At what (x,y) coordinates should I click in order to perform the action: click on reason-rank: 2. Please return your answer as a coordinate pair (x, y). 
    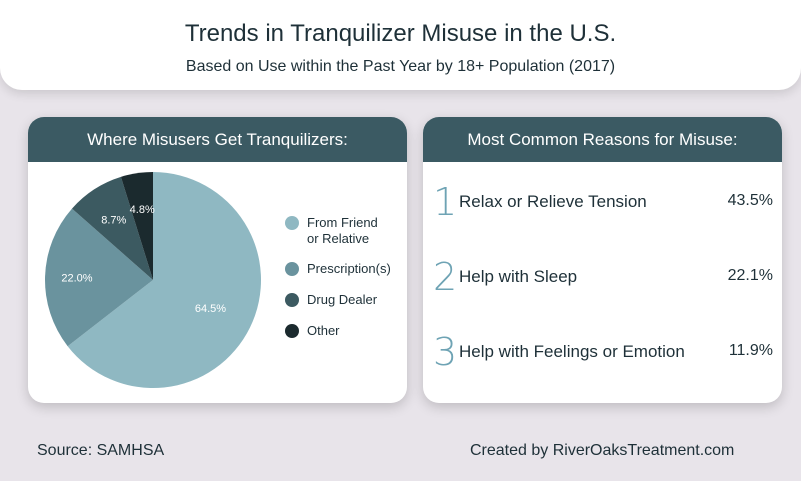
    Looking at the image, I should click on (445, 277).